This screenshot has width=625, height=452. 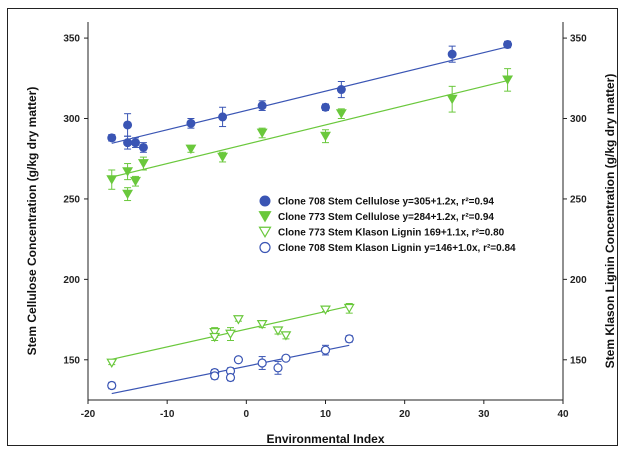 I want to click on y-tick-label-right: 350, so click(x=578, y=39).